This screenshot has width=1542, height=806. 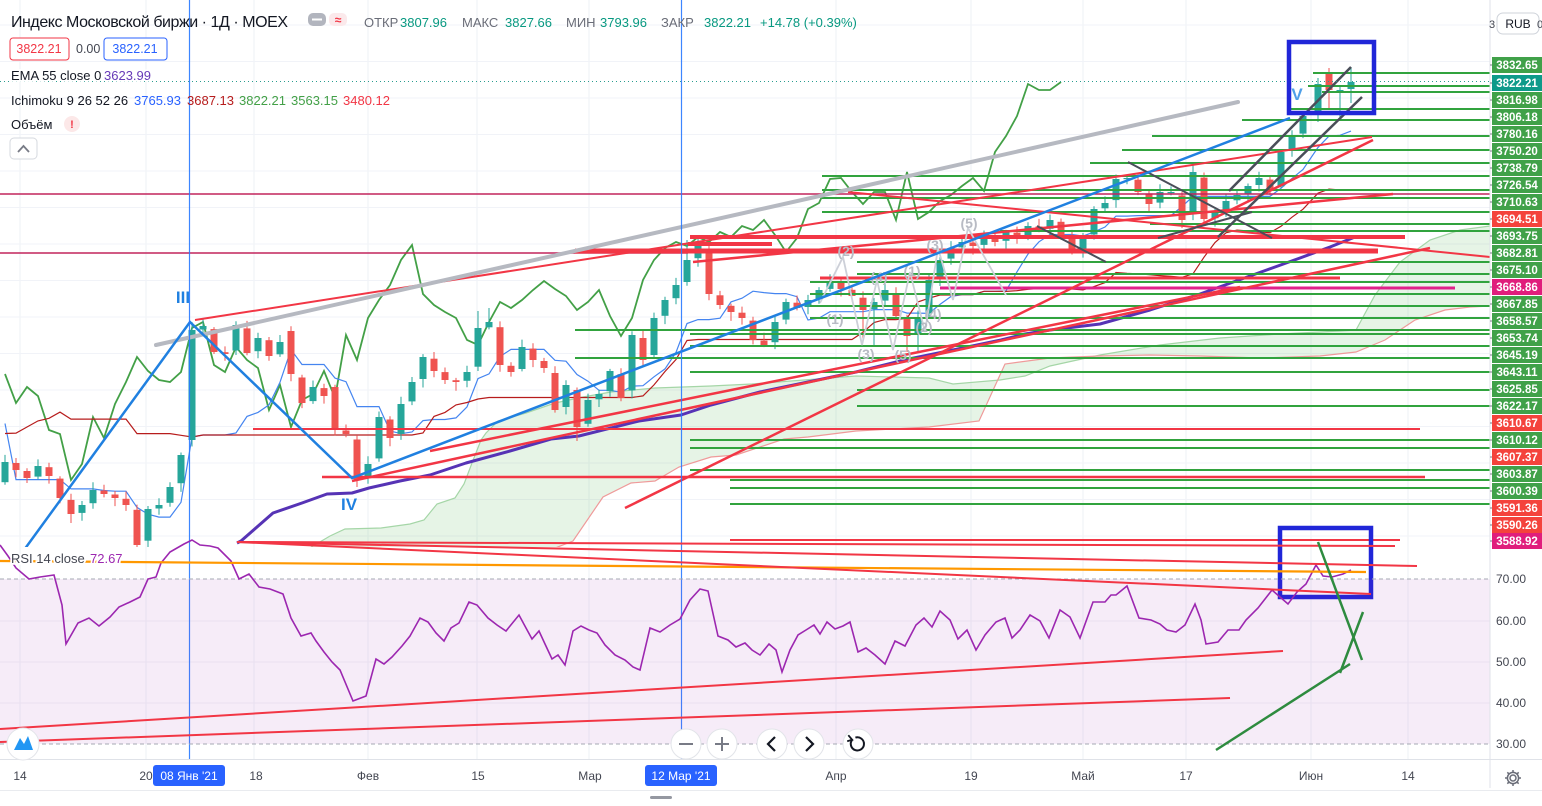 What do you see at coordinates (1517, 390) in the screenshot?
I see `svg-text: 3625.85` at bounding box center [1517, 390].